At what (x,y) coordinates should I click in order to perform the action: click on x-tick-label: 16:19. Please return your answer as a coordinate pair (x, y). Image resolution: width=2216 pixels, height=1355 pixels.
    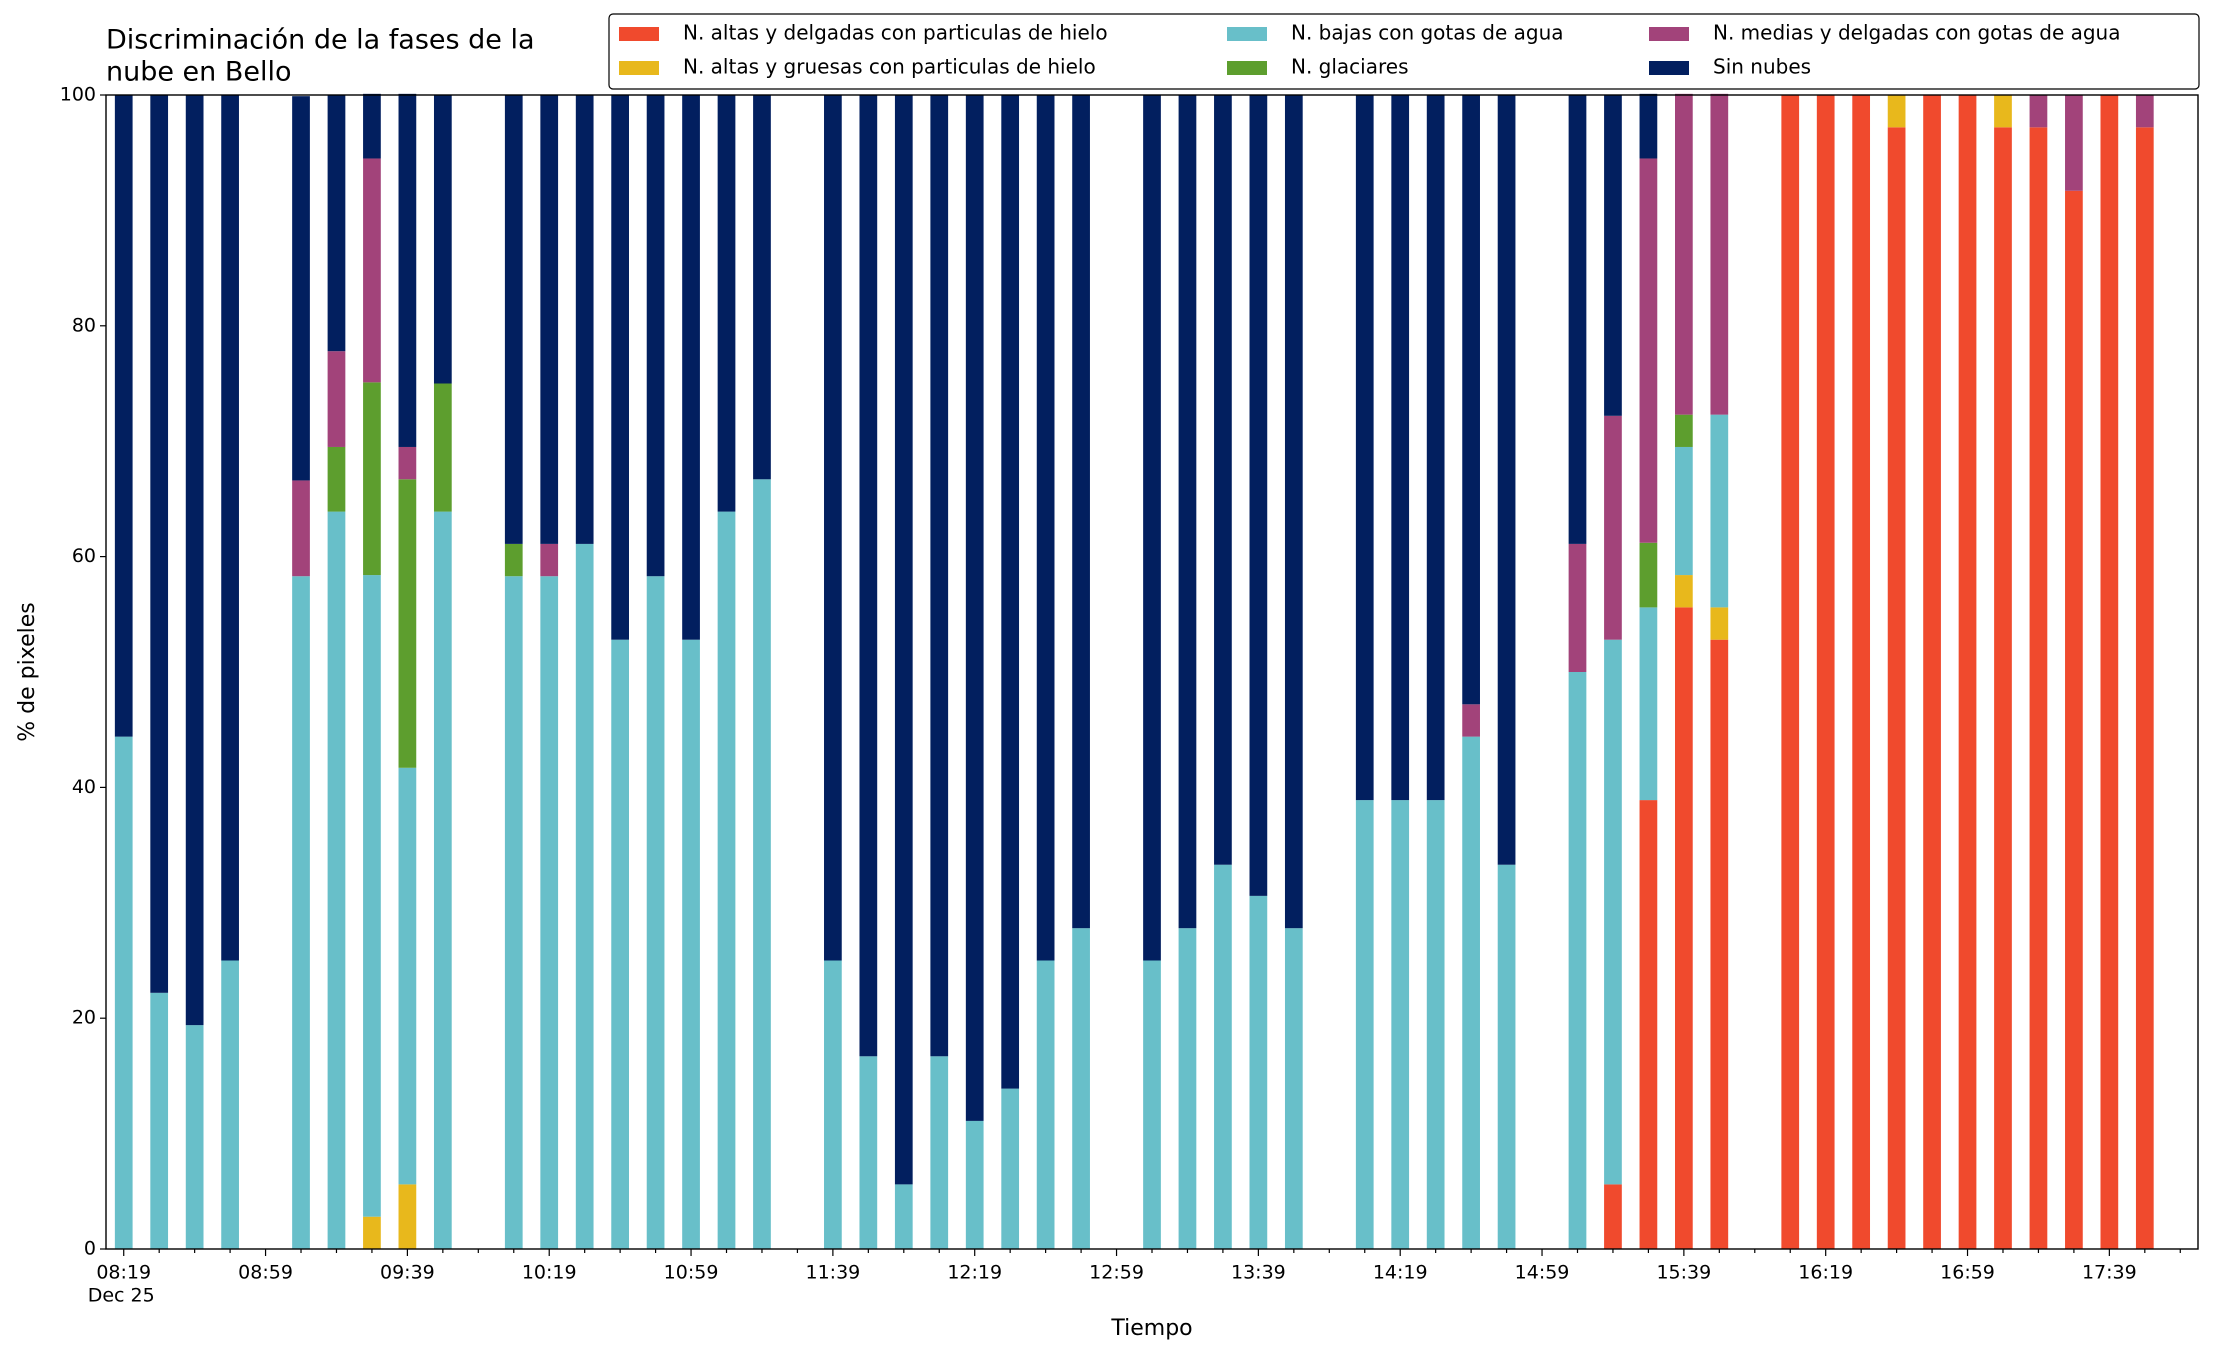
    Looking at the image, I should click on (1825, 1273).